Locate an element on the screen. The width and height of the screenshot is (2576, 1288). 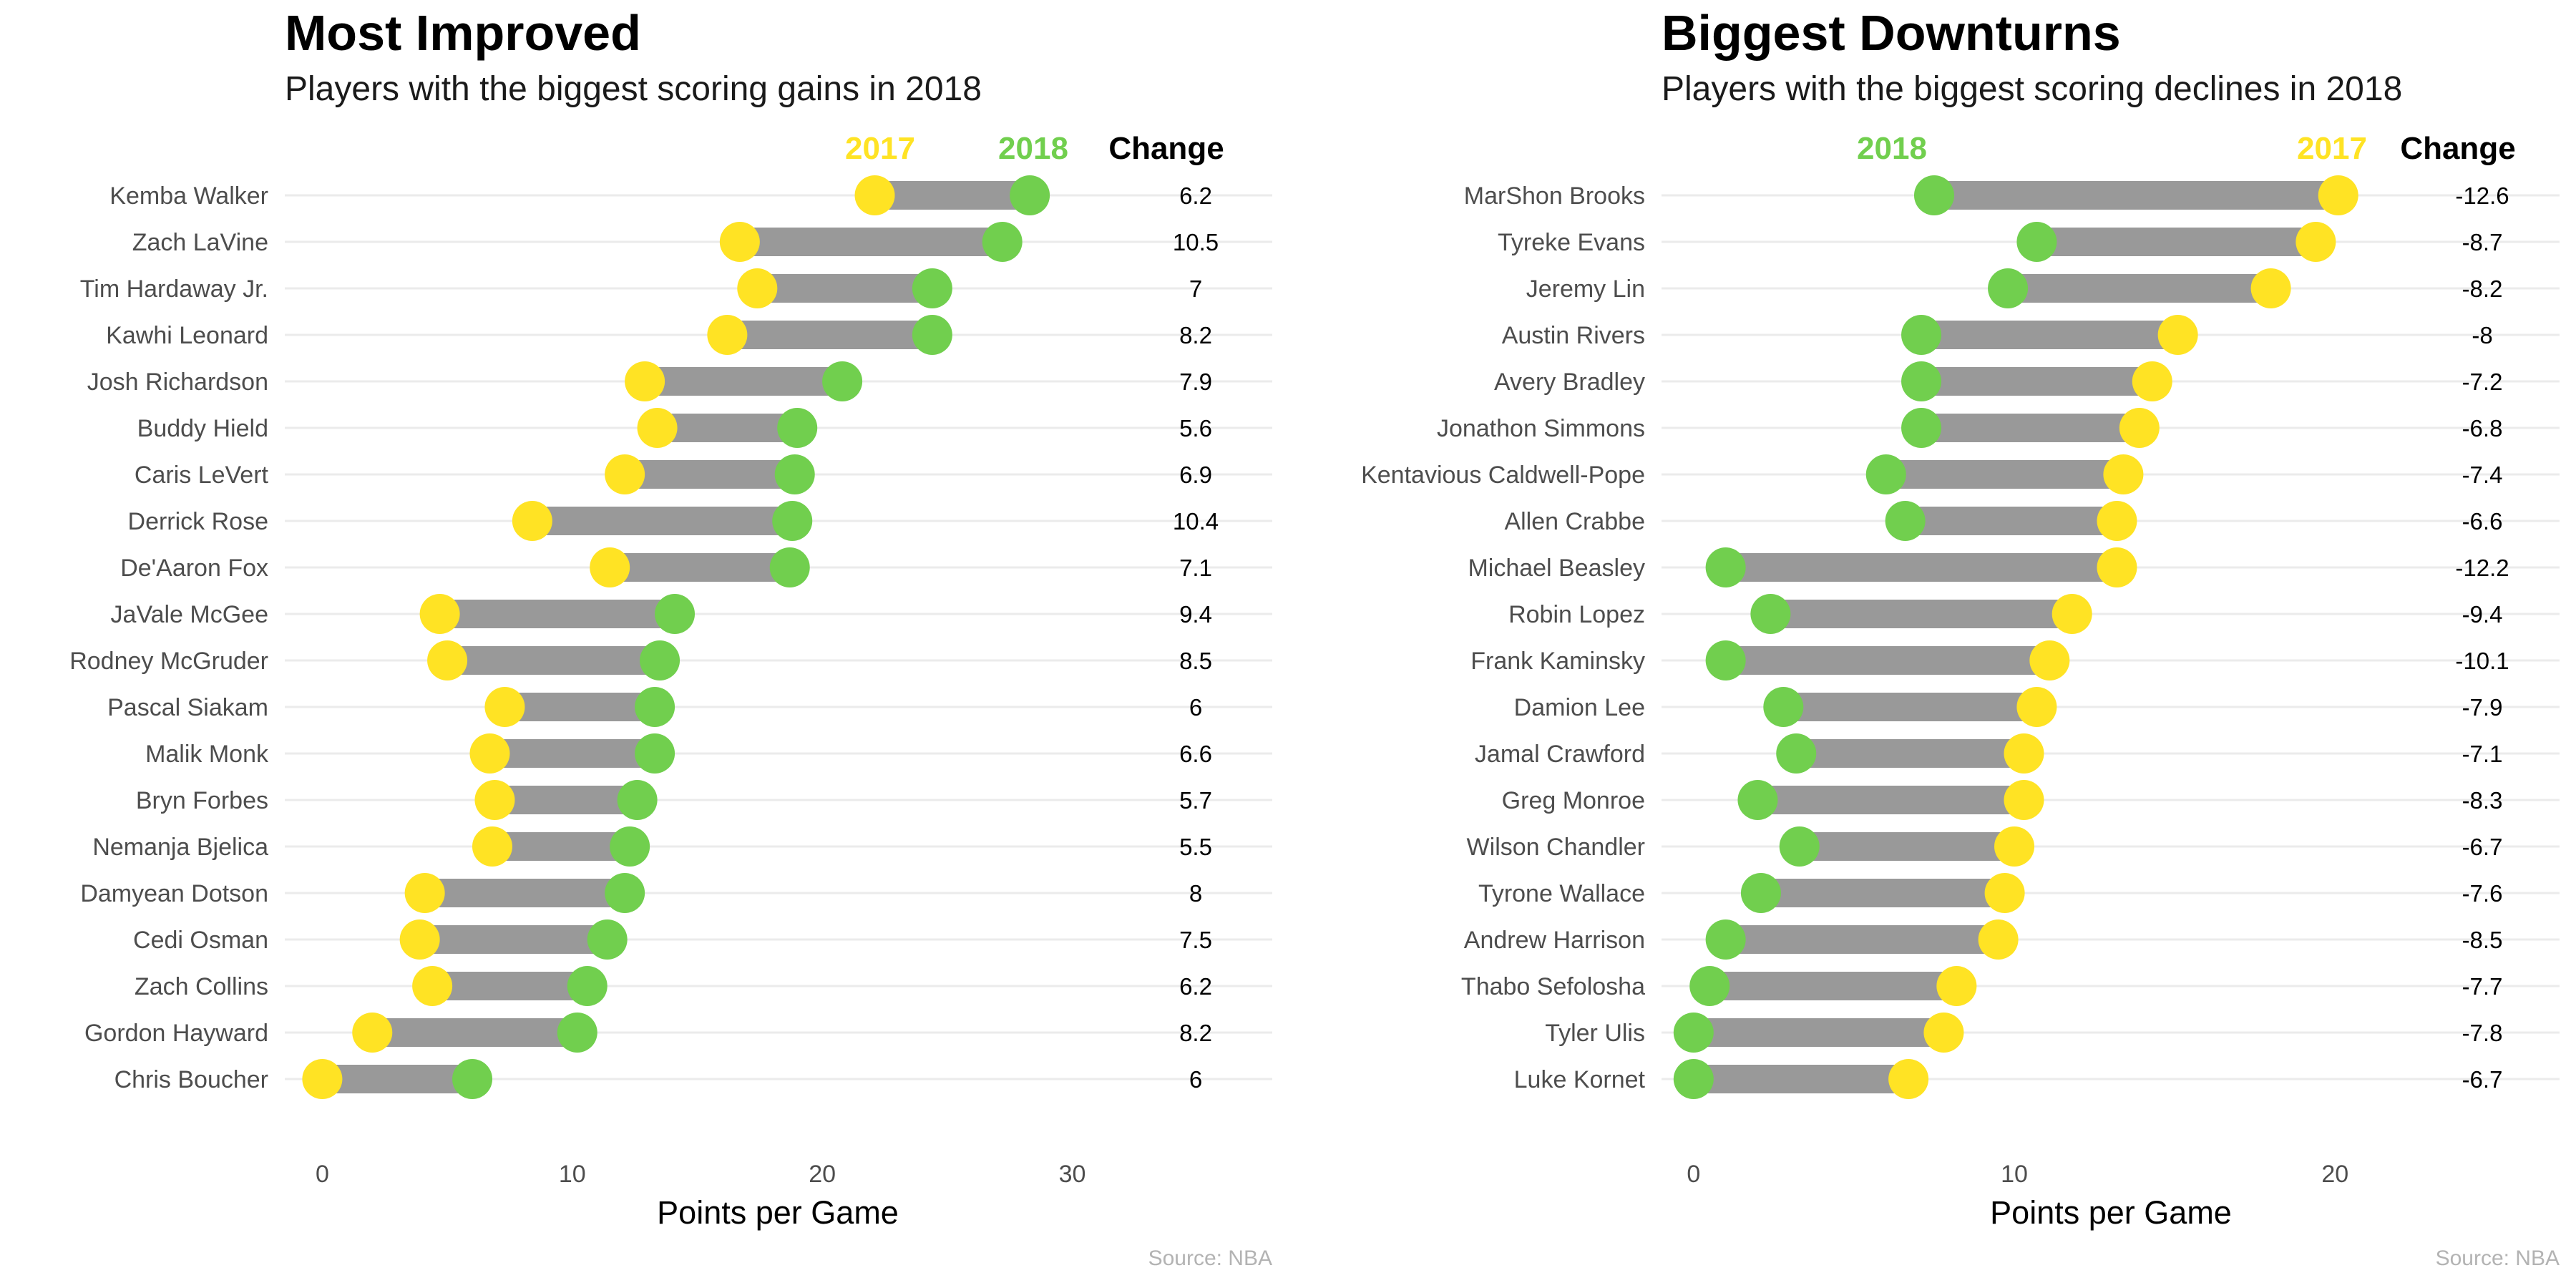
player-row: Kentavious Caldwell-Pope -7.4 is located at coordinates (1960, 474).